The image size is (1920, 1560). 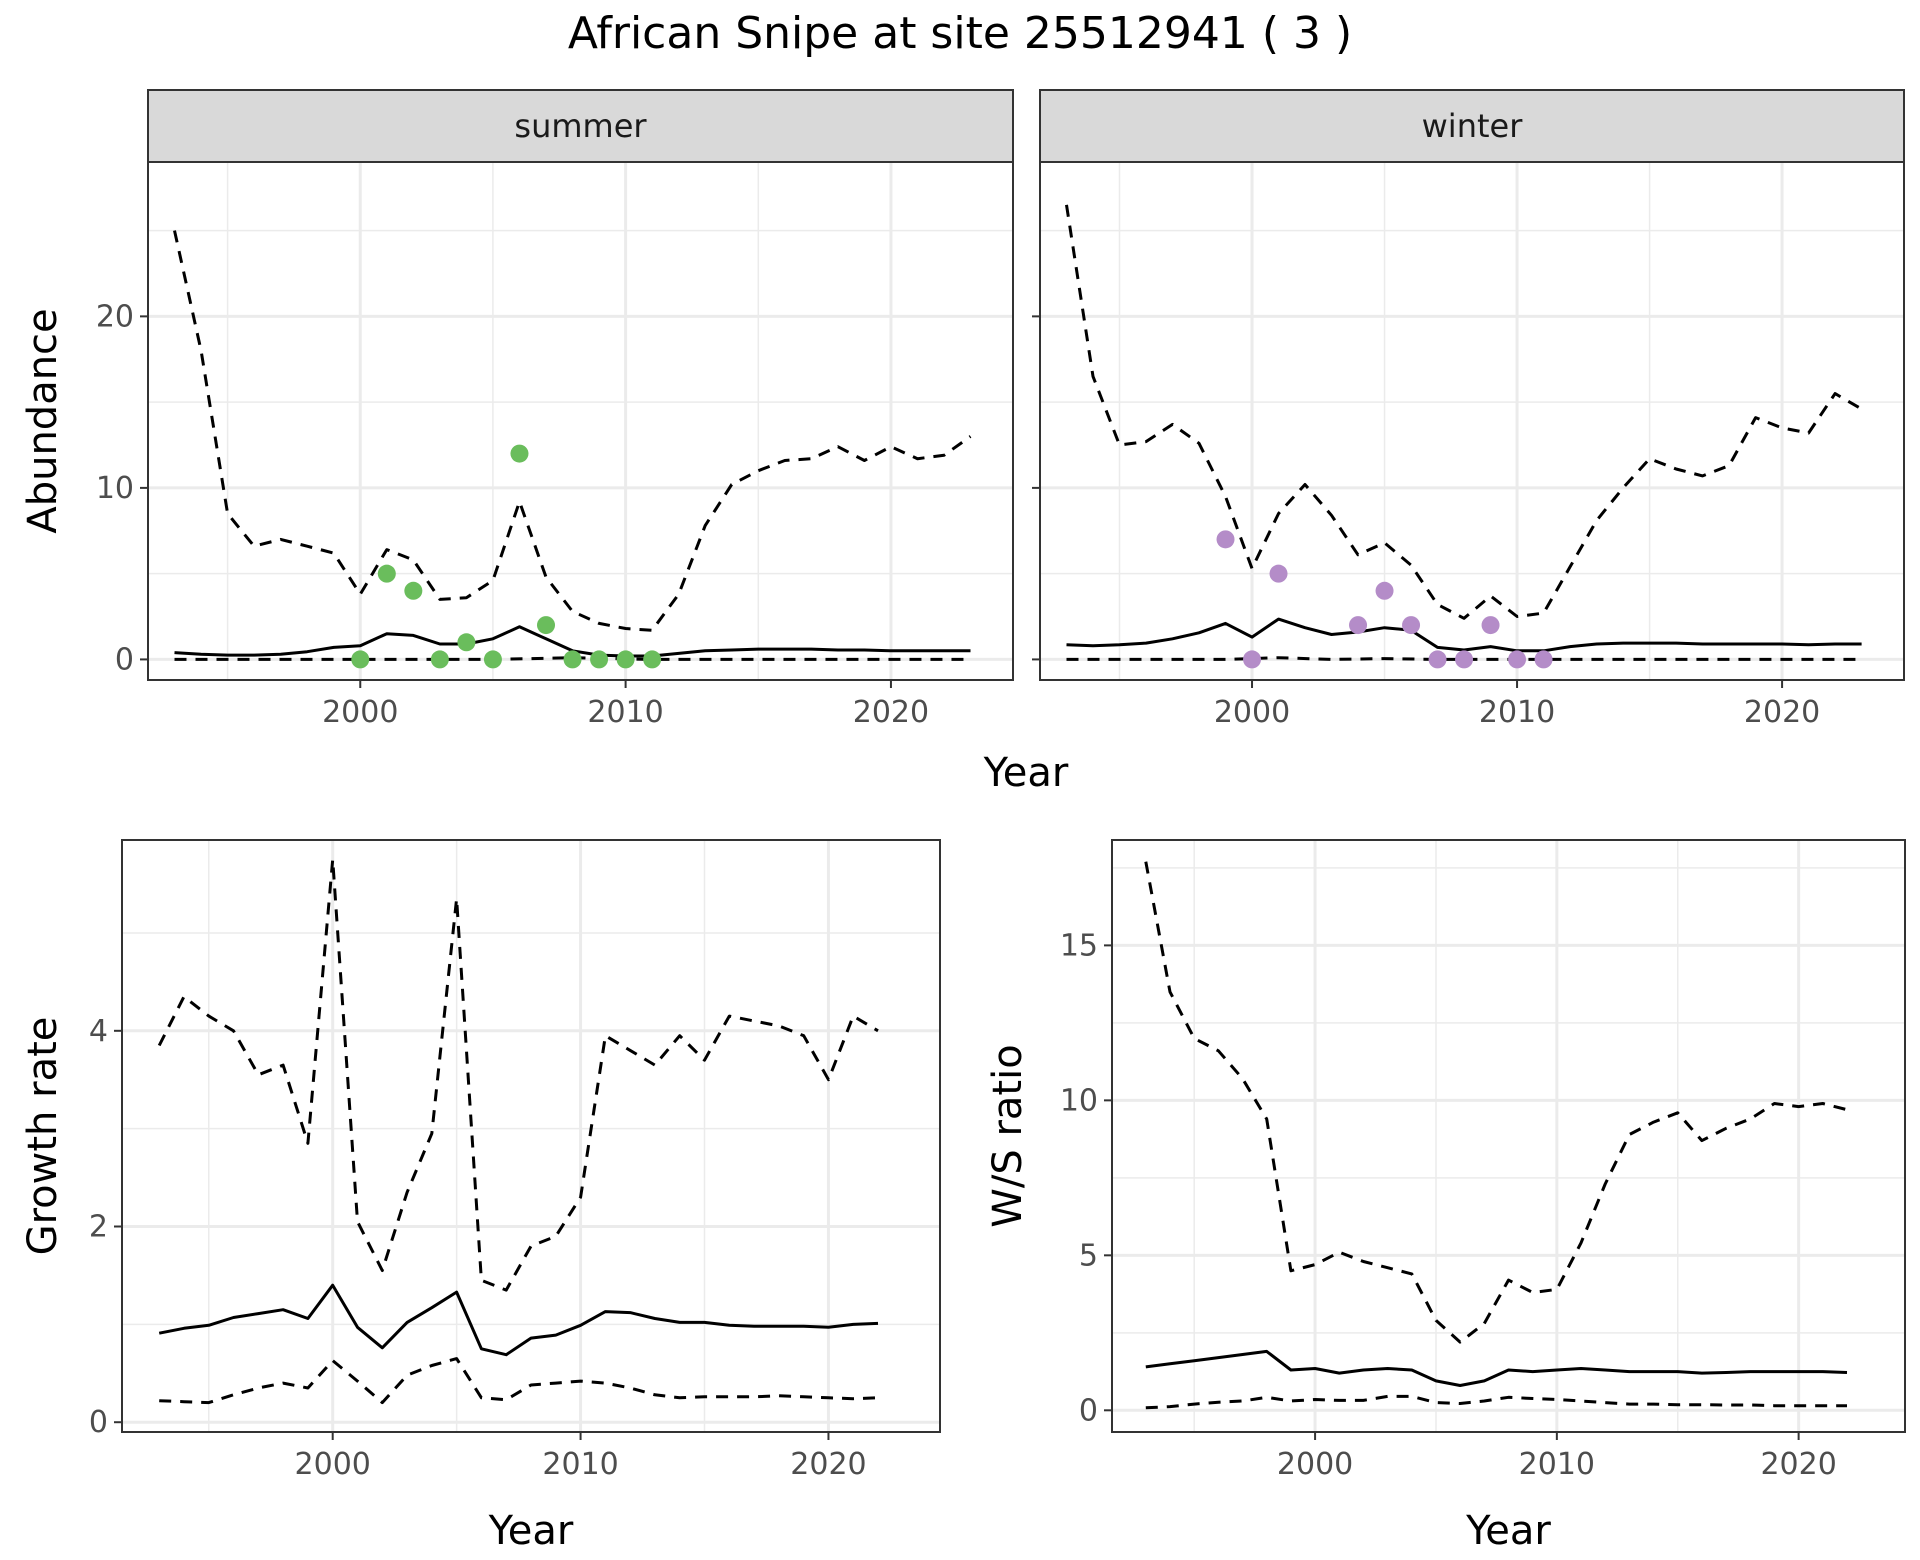 I want to click on y-tick-label: 4, so click(x=98, y=1031).